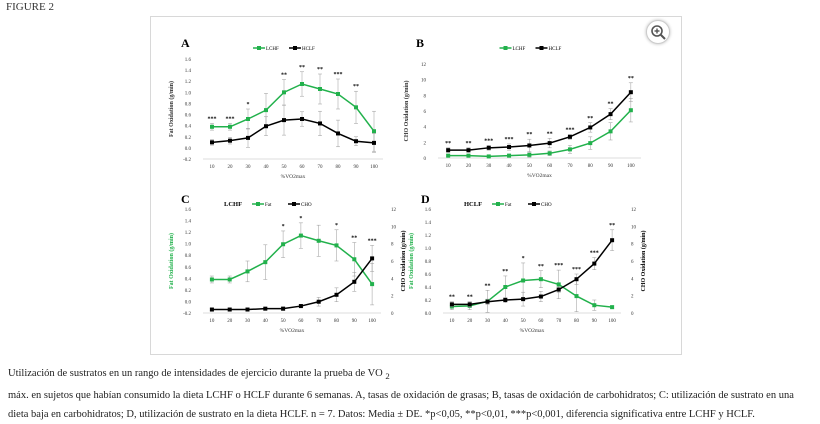  What do you see at coordinates (634, 210) in the screenshot?
I see `y-right-tick-label-d: 12` at bounding box center [634, 210].